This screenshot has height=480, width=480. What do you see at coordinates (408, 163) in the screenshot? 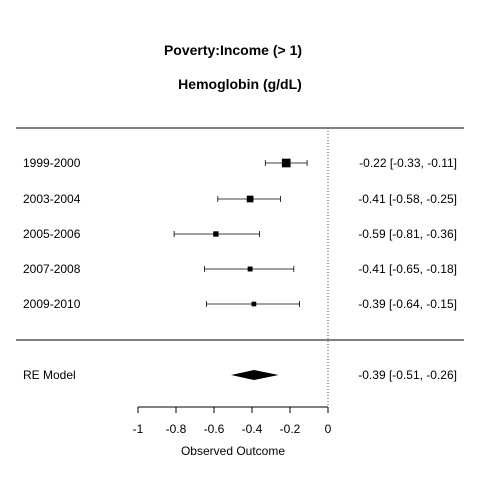
I see `ci-value-label: -0.22 [-0.33, -0.11]` at bounding box center [408, 163].